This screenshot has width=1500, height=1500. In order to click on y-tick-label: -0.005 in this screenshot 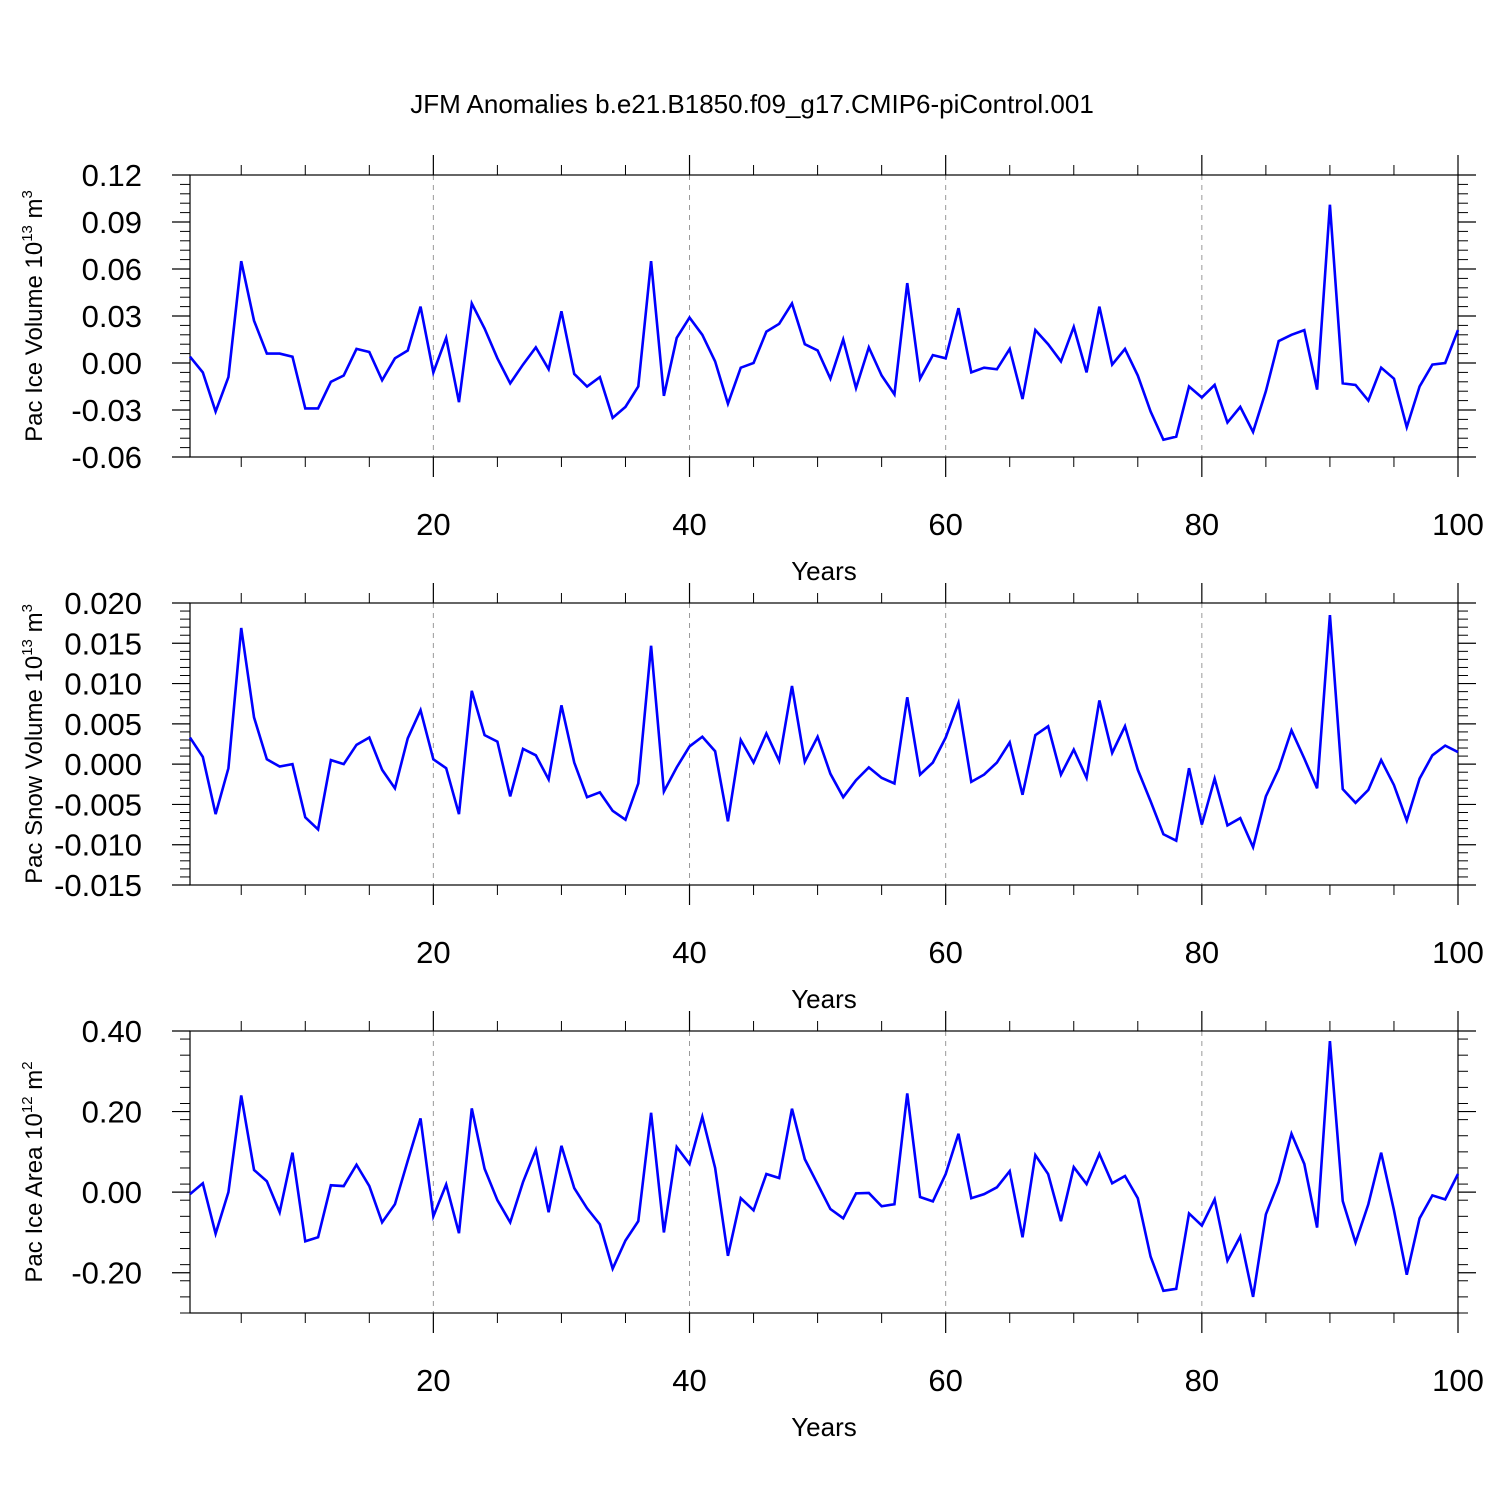, I will do `click(98, 804)`.